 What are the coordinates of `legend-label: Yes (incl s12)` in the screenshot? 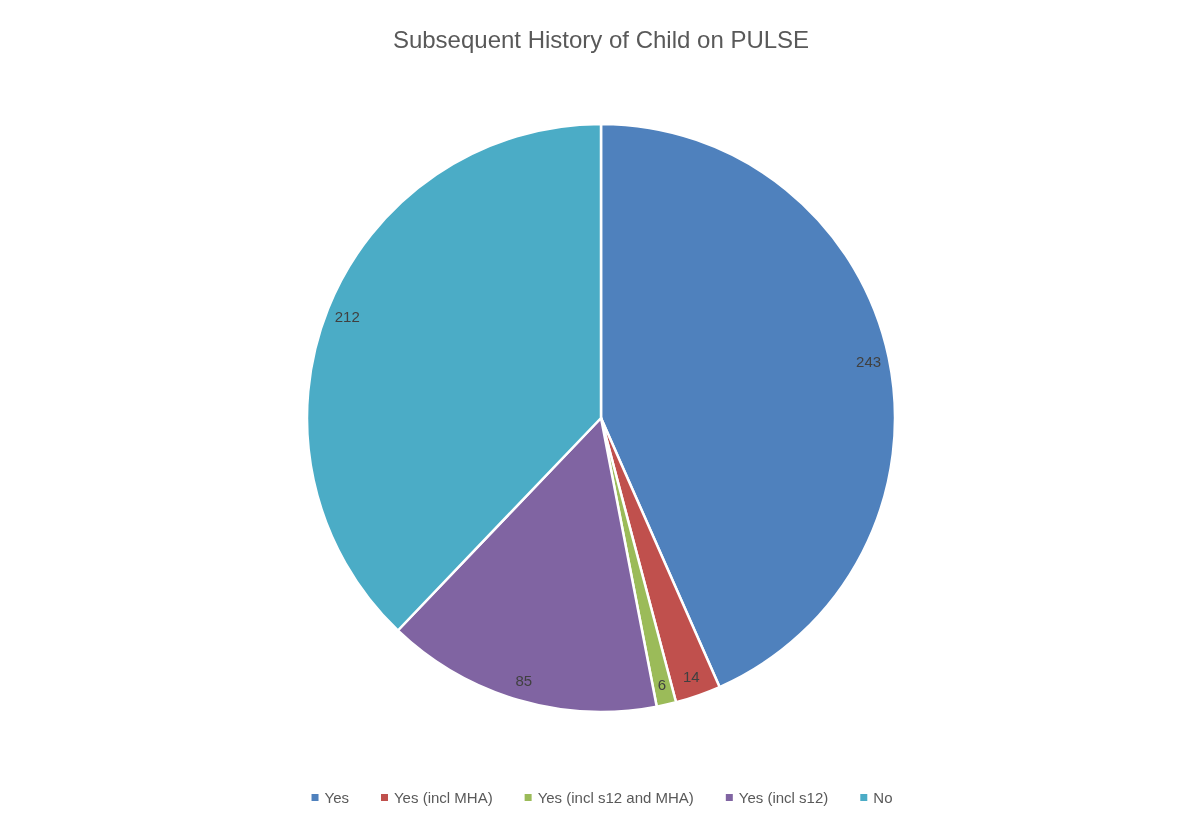 It's located at (783, 797).